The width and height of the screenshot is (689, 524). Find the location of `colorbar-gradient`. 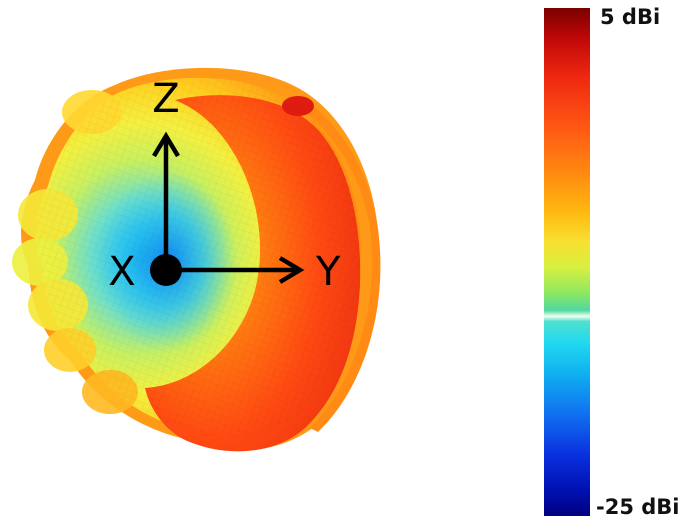

colorbar-gradient is located at coordinates (567, 262).